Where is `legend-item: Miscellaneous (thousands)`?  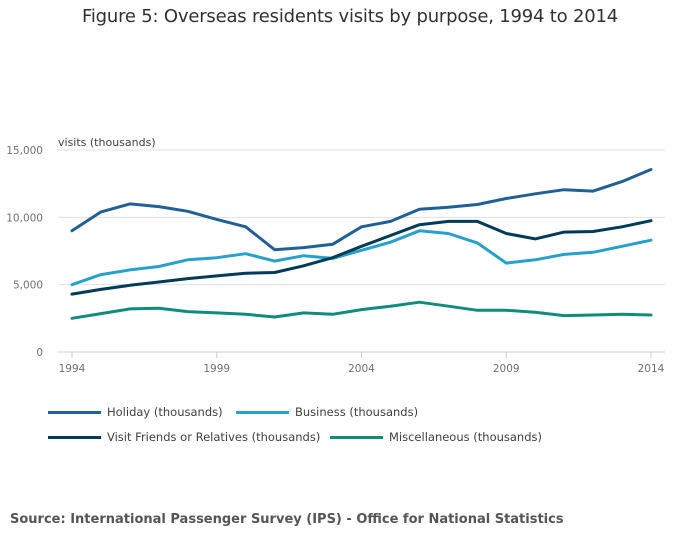
legend-item: Miscellaneous (thousands) is located at coordinates (436, 437).